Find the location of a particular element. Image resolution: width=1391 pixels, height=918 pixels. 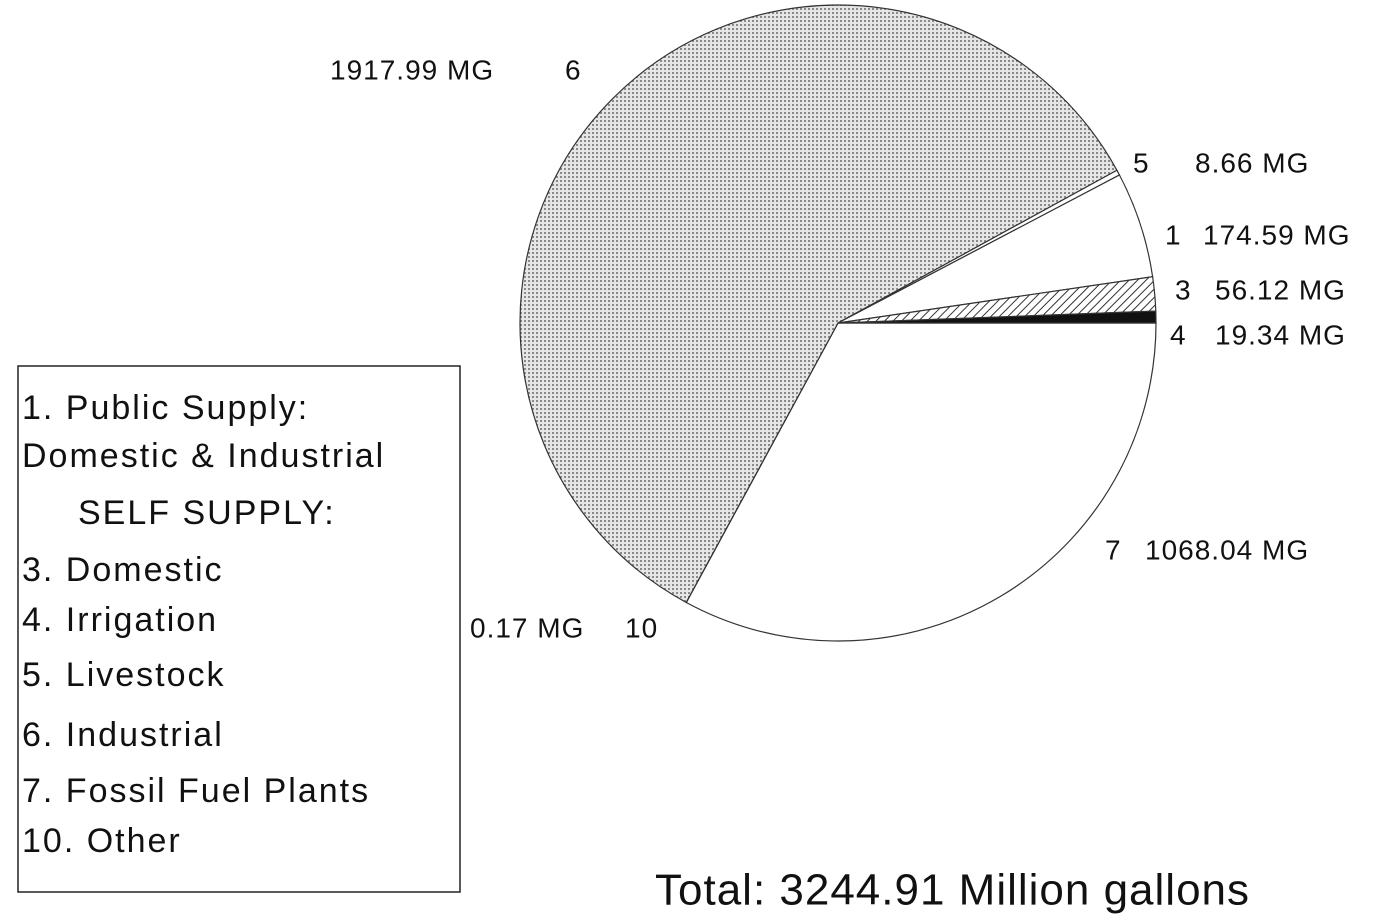

slice-number: 7 is located at coordinates (1113, 549).